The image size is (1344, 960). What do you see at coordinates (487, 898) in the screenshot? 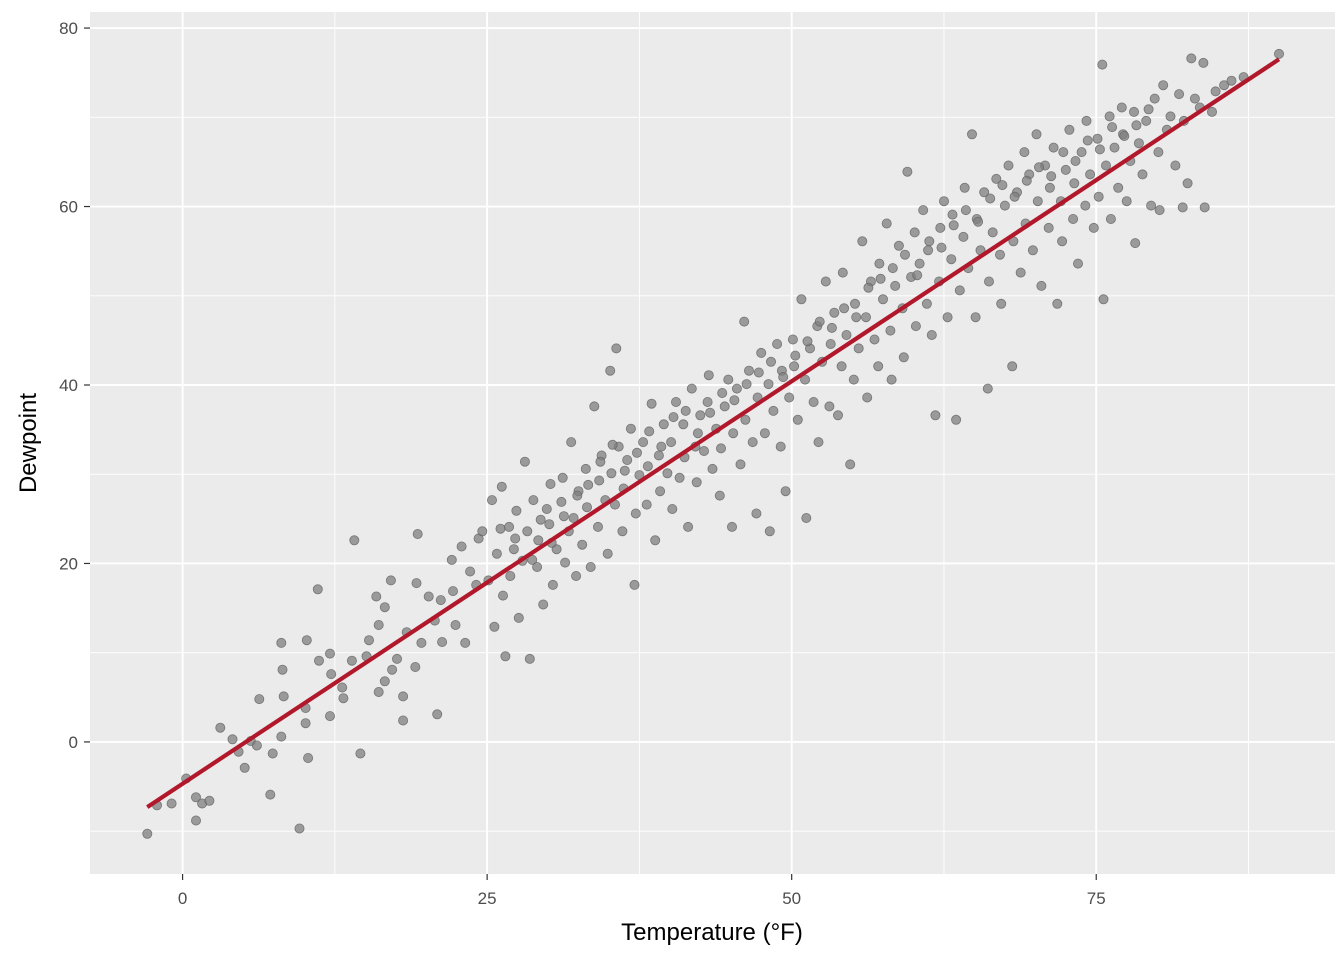
I see `x-tick-label: 25` at bounding box center [487, 898].